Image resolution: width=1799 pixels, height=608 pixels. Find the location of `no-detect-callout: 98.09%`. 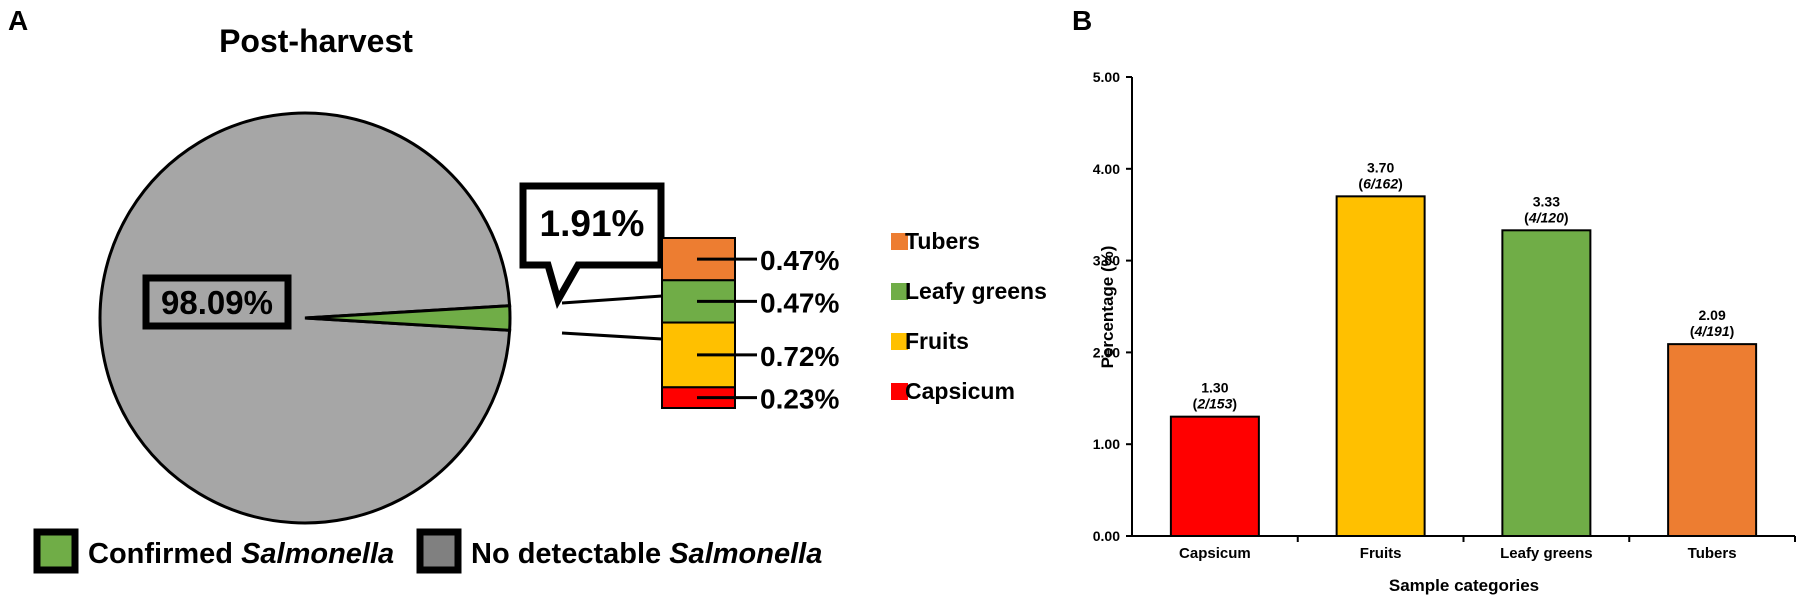

no-detect-callout: 98.09% is located at coordinates (217, 302).